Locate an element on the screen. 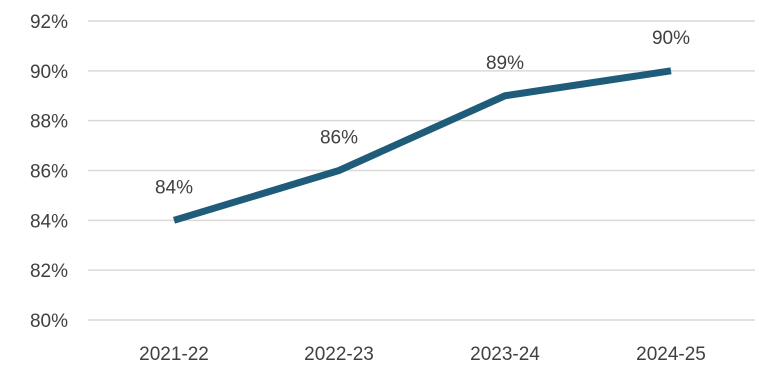 This screenshot has width=759, height=368. y-tick-label: 82% is located at coordinates (49, 271).